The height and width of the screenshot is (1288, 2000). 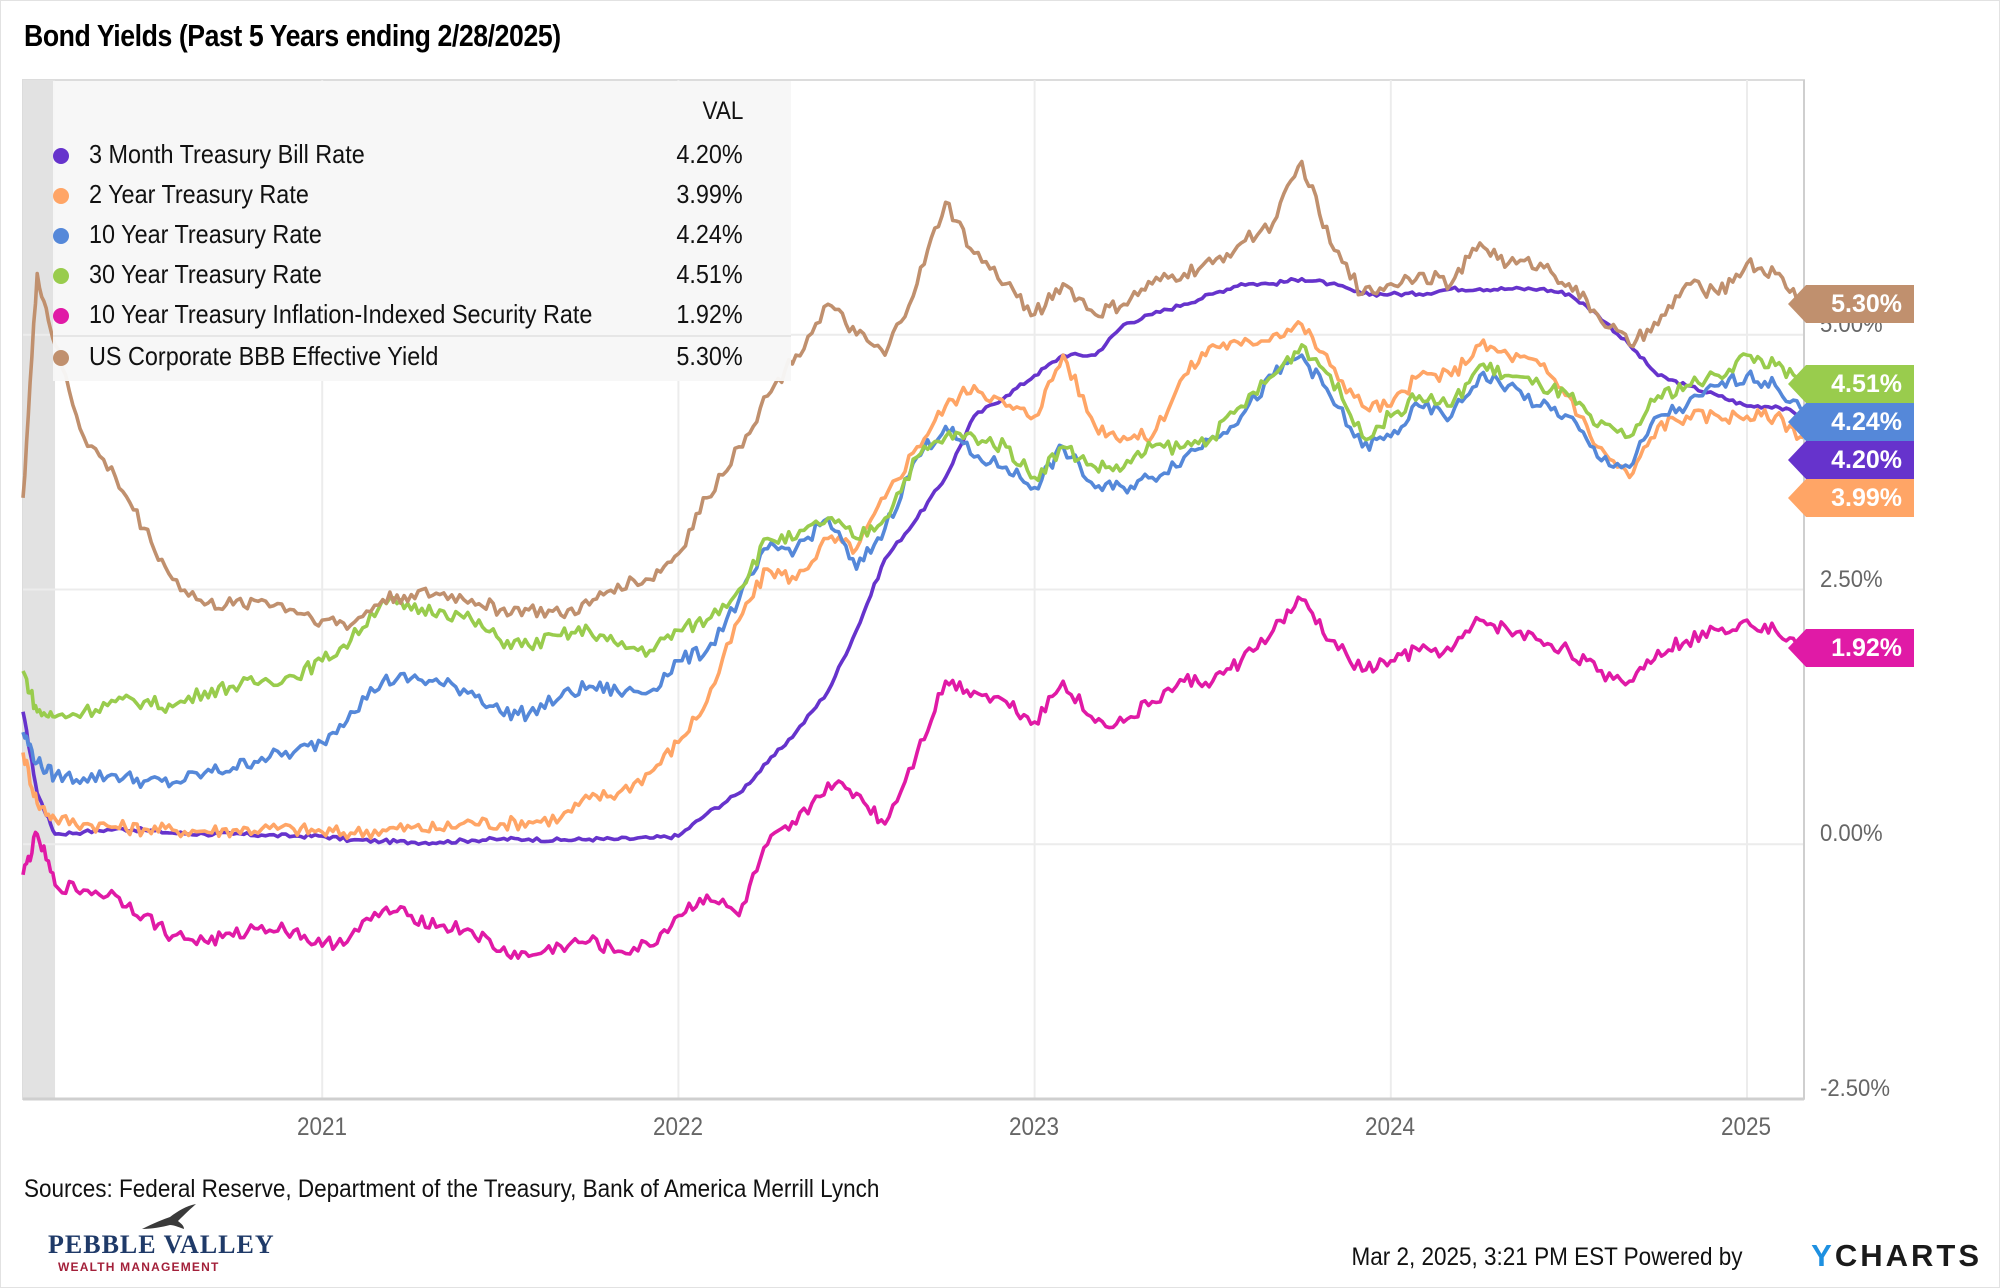 I want to click on y-tick-label: -2.50%, so click(x=1855, y=1088).